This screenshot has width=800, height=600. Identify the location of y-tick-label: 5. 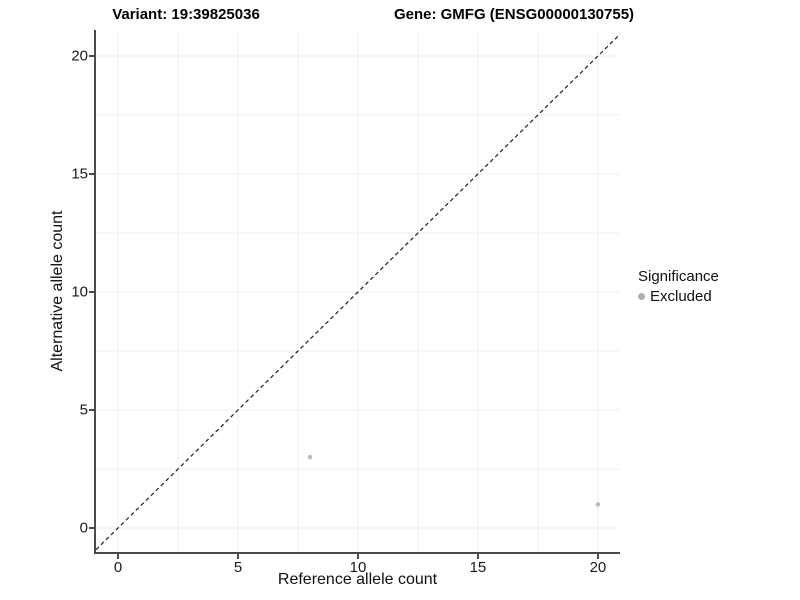
(83, 410).